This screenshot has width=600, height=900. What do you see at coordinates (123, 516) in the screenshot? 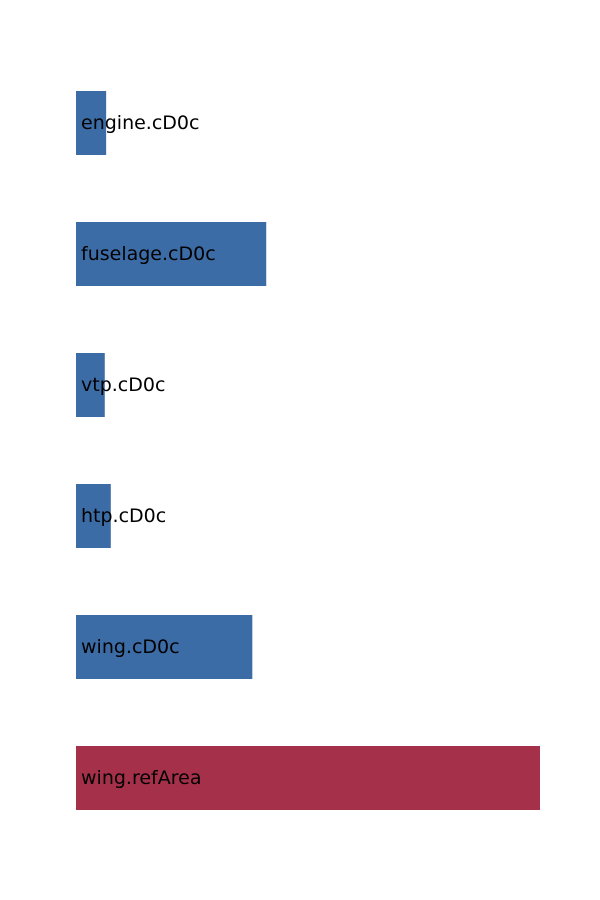
I see `bar-label-htp-cd0c: htp.cD0c` at bounding box center [123, 516].